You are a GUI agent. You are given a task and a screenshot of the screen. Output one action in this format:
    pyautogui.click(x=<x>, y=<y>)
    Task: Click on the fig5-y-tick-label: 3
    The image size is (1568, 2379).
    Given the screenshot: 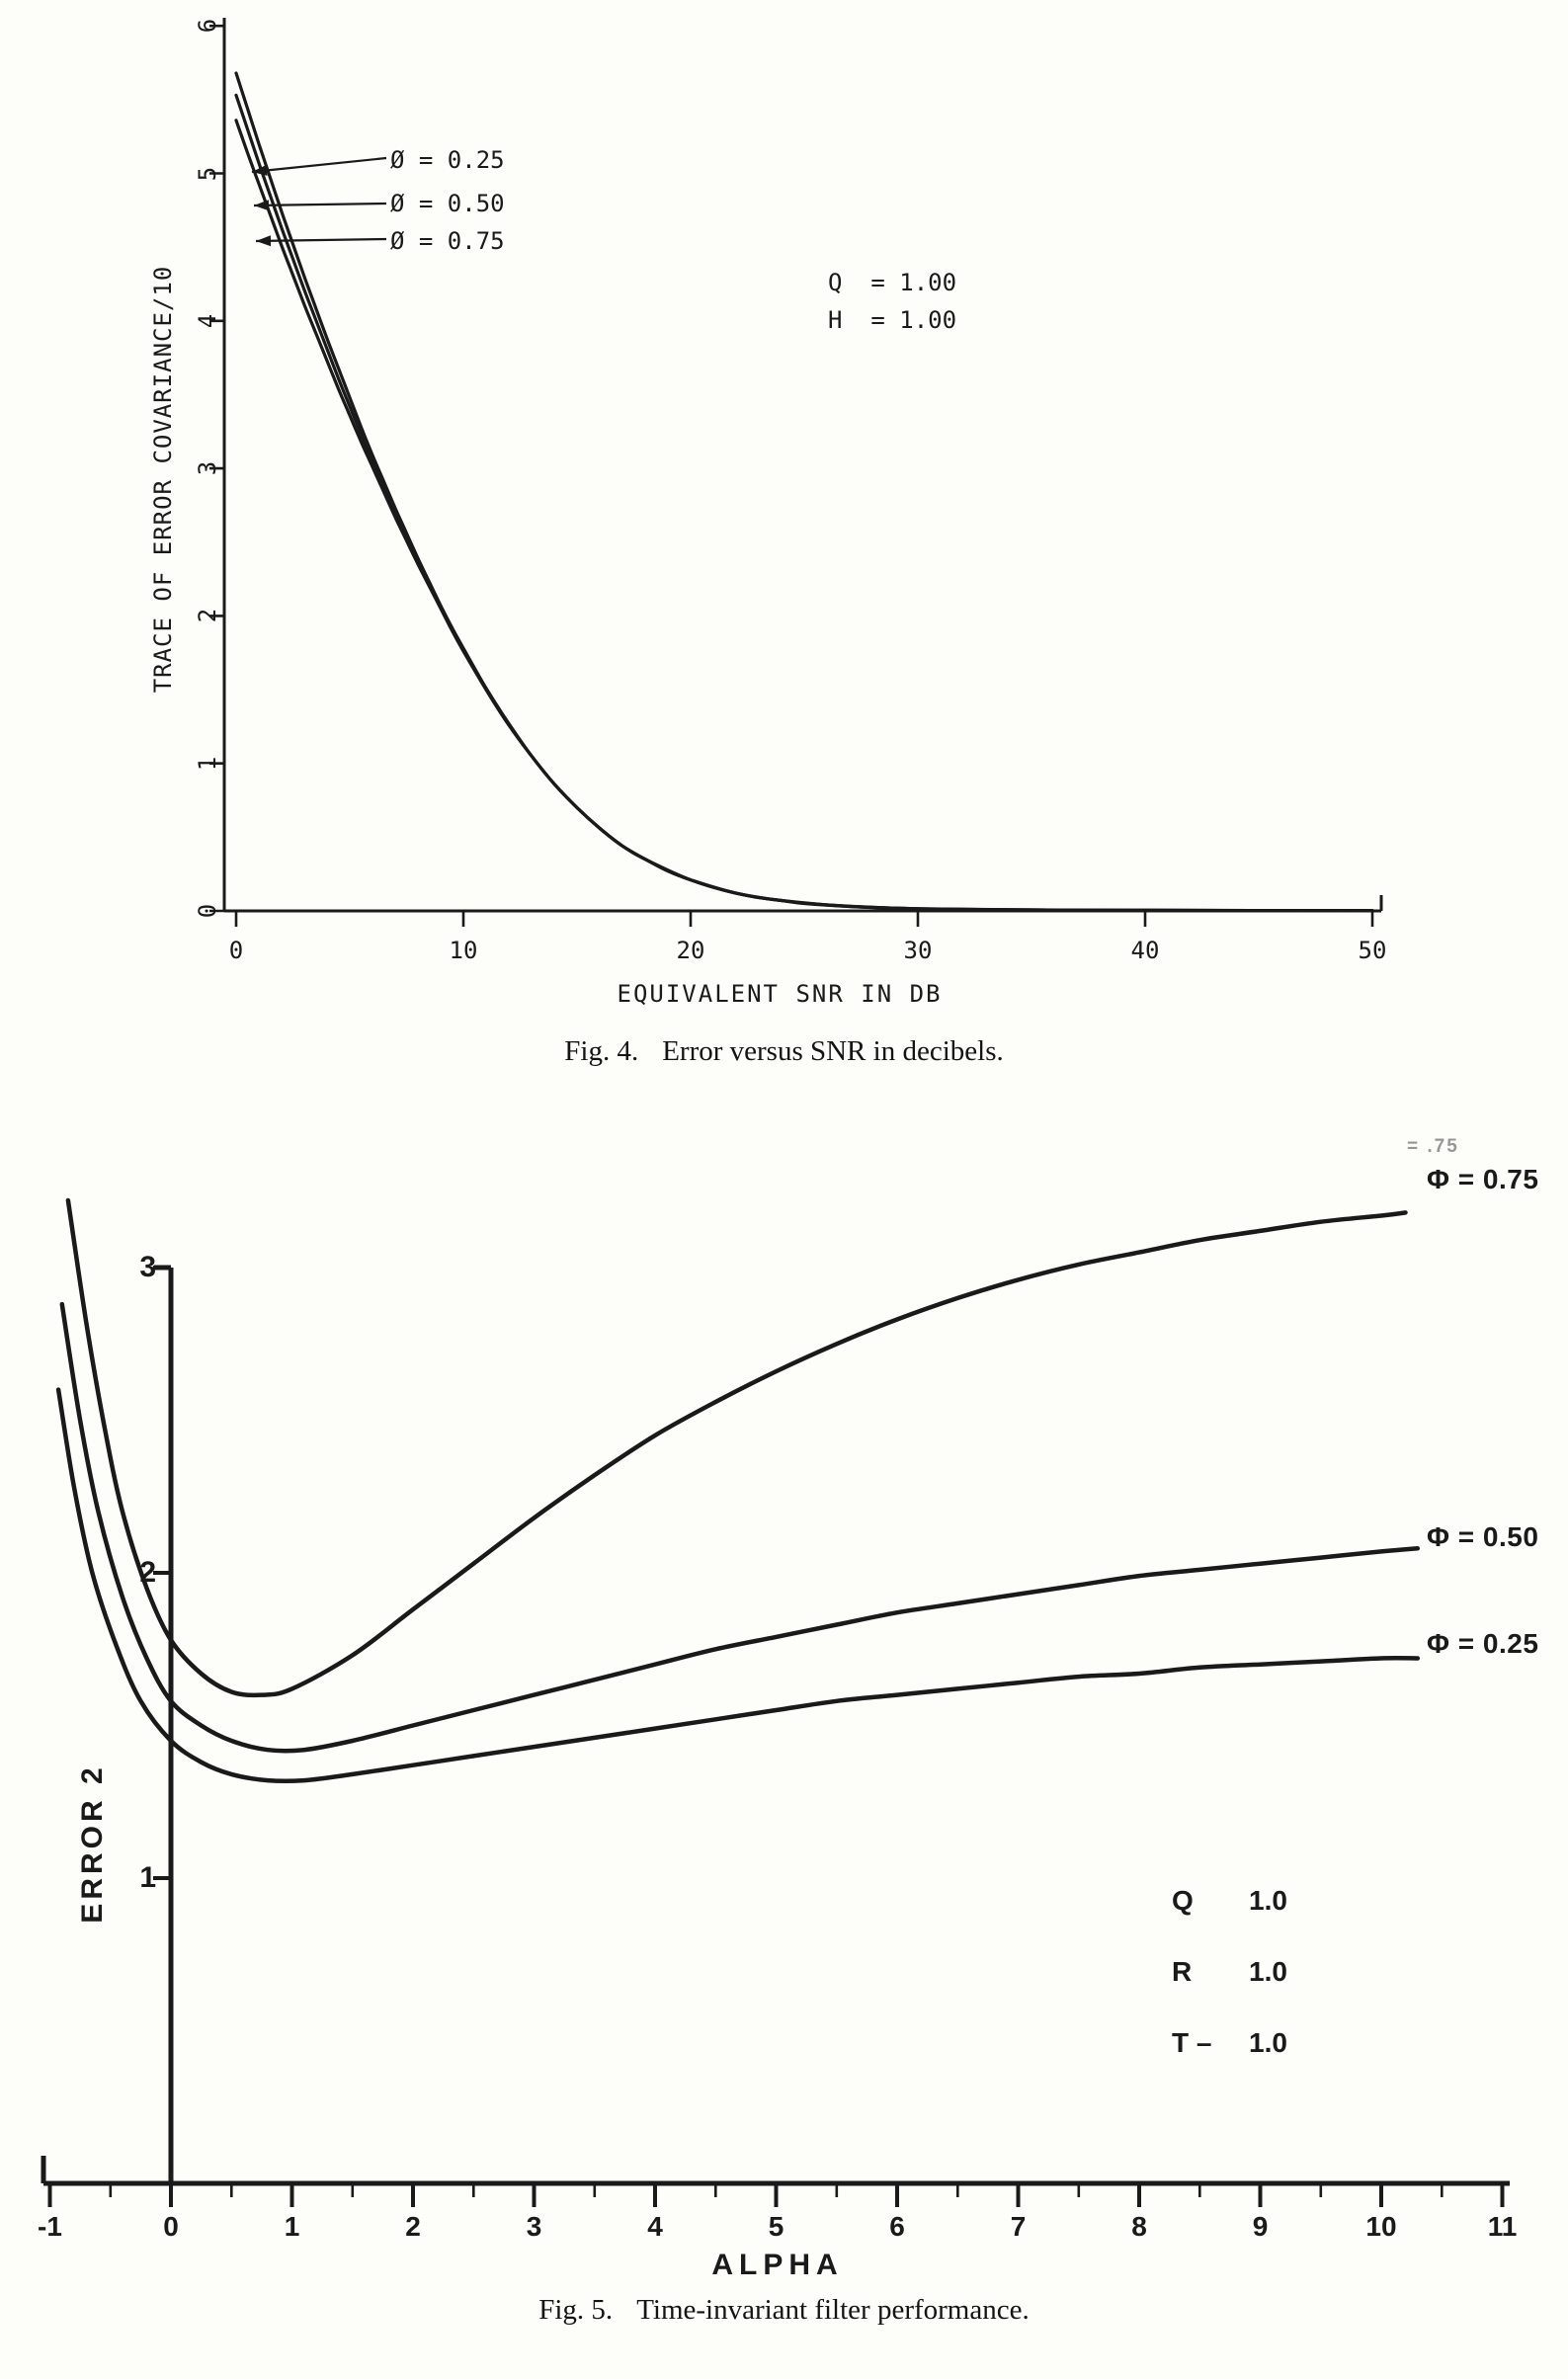 What is the action you would take?
    pyautogui.click(x=147, y=1267)
    